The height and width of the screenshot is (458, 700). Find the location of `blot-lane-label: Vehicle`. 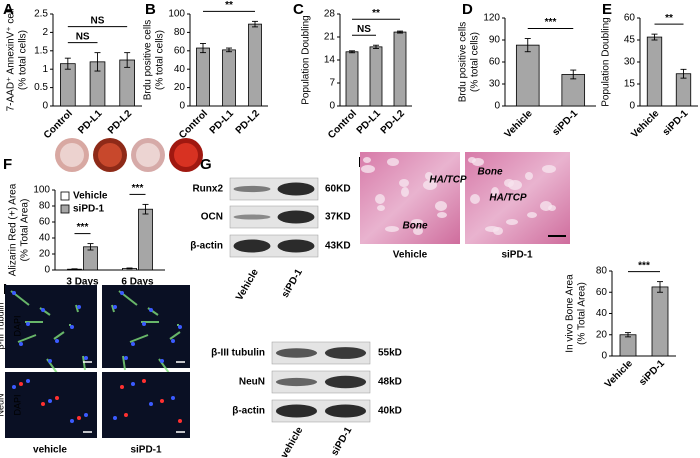

blot-lane-label: Vehicle is located at coordinates (247, 285).